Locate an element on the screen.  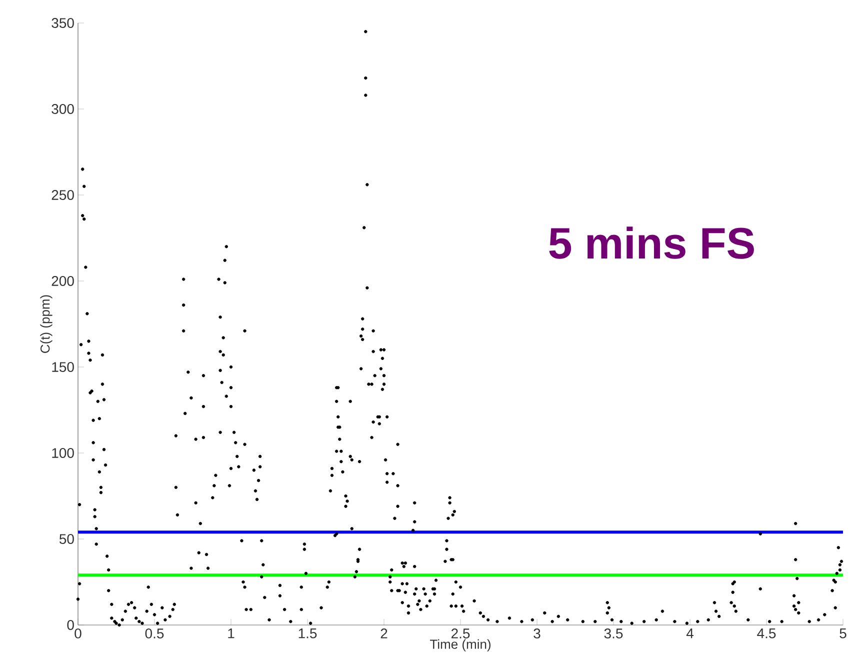
y-tick-label: 300 is located at coordinates (63, 109).